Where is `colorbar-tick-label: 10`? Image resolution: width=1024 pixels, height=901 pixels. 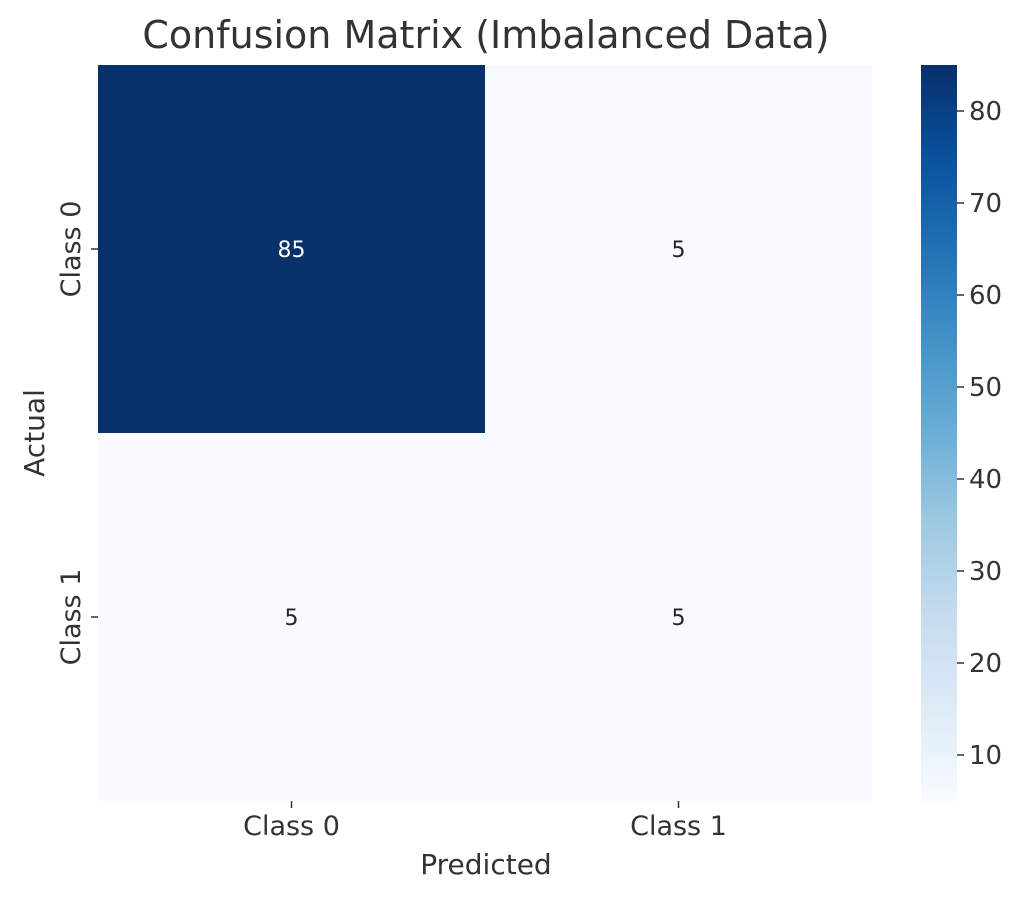
colorbar-tick-label: 10 is located at coordinates (985, 756).